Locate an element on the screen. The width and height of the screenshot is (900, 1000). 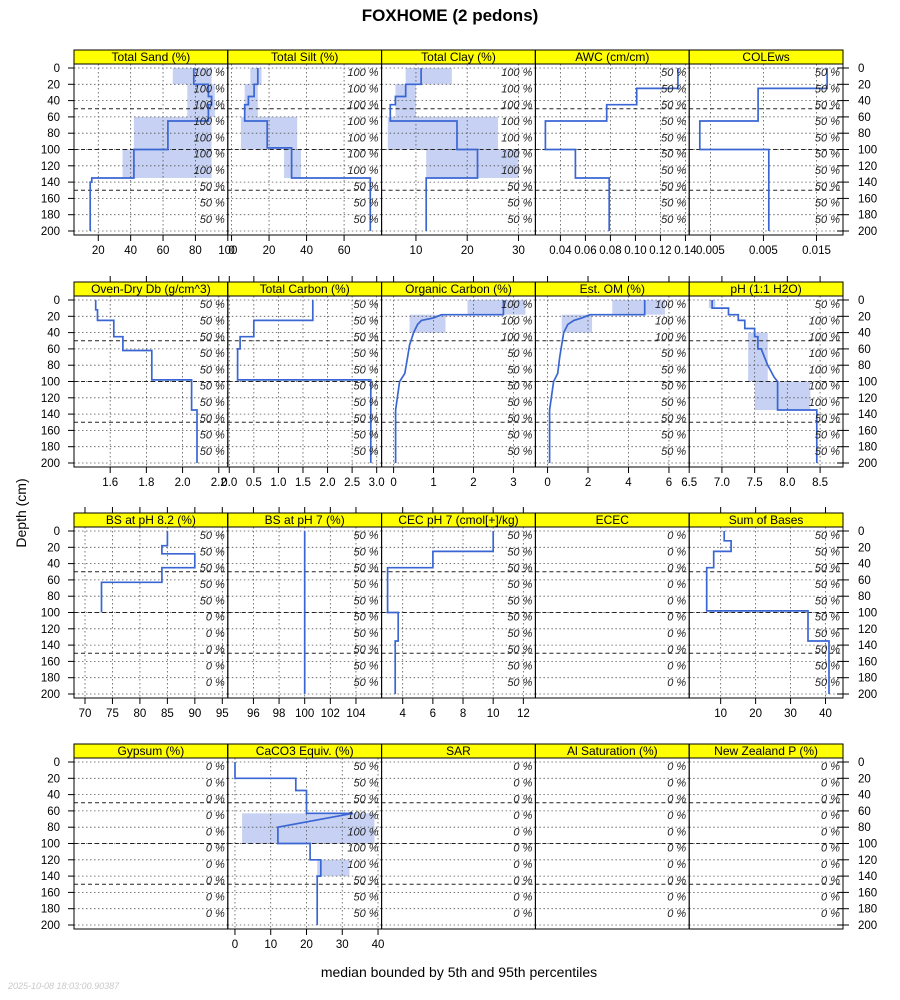
x-tick-label: 6 is located at coordinates (433, 714).